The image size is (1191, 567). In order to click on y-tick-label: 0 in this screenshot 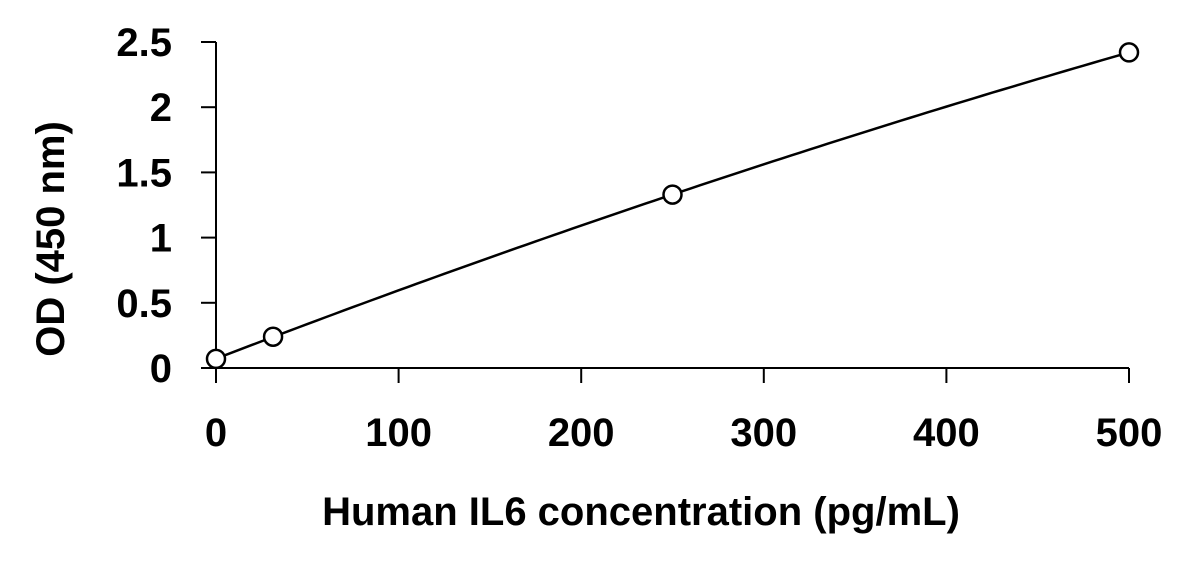, I will do `click(161, 369)`.